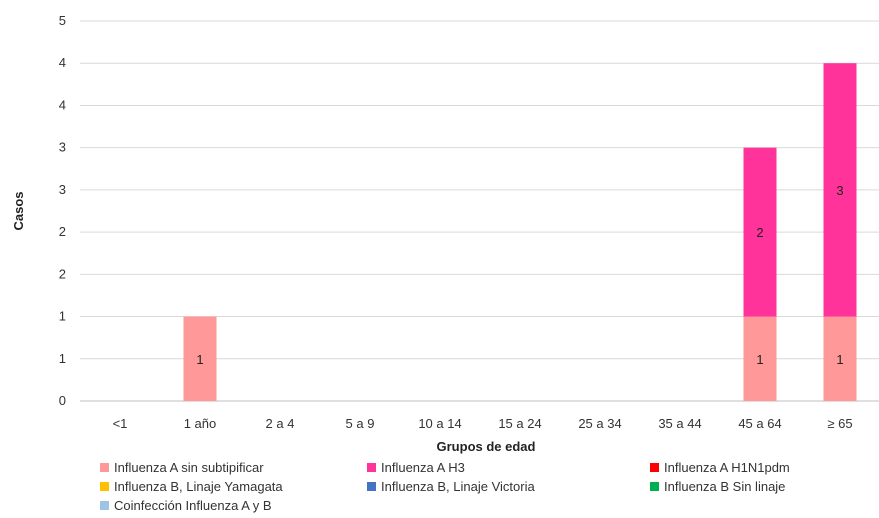 Image resolution: width=879 pixels, height=518 pixels. What do you see at coordinates (519, 423) in the screenshot?
I see `x-tick-label: 15 a 24` at bounding box center [519, 423].